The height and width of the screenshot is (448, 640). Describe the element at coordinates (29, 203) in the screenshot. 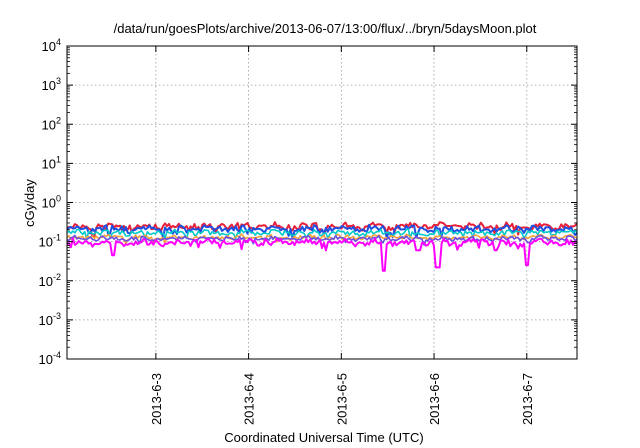

I see `y-axis-label: cGy/day` at that location.